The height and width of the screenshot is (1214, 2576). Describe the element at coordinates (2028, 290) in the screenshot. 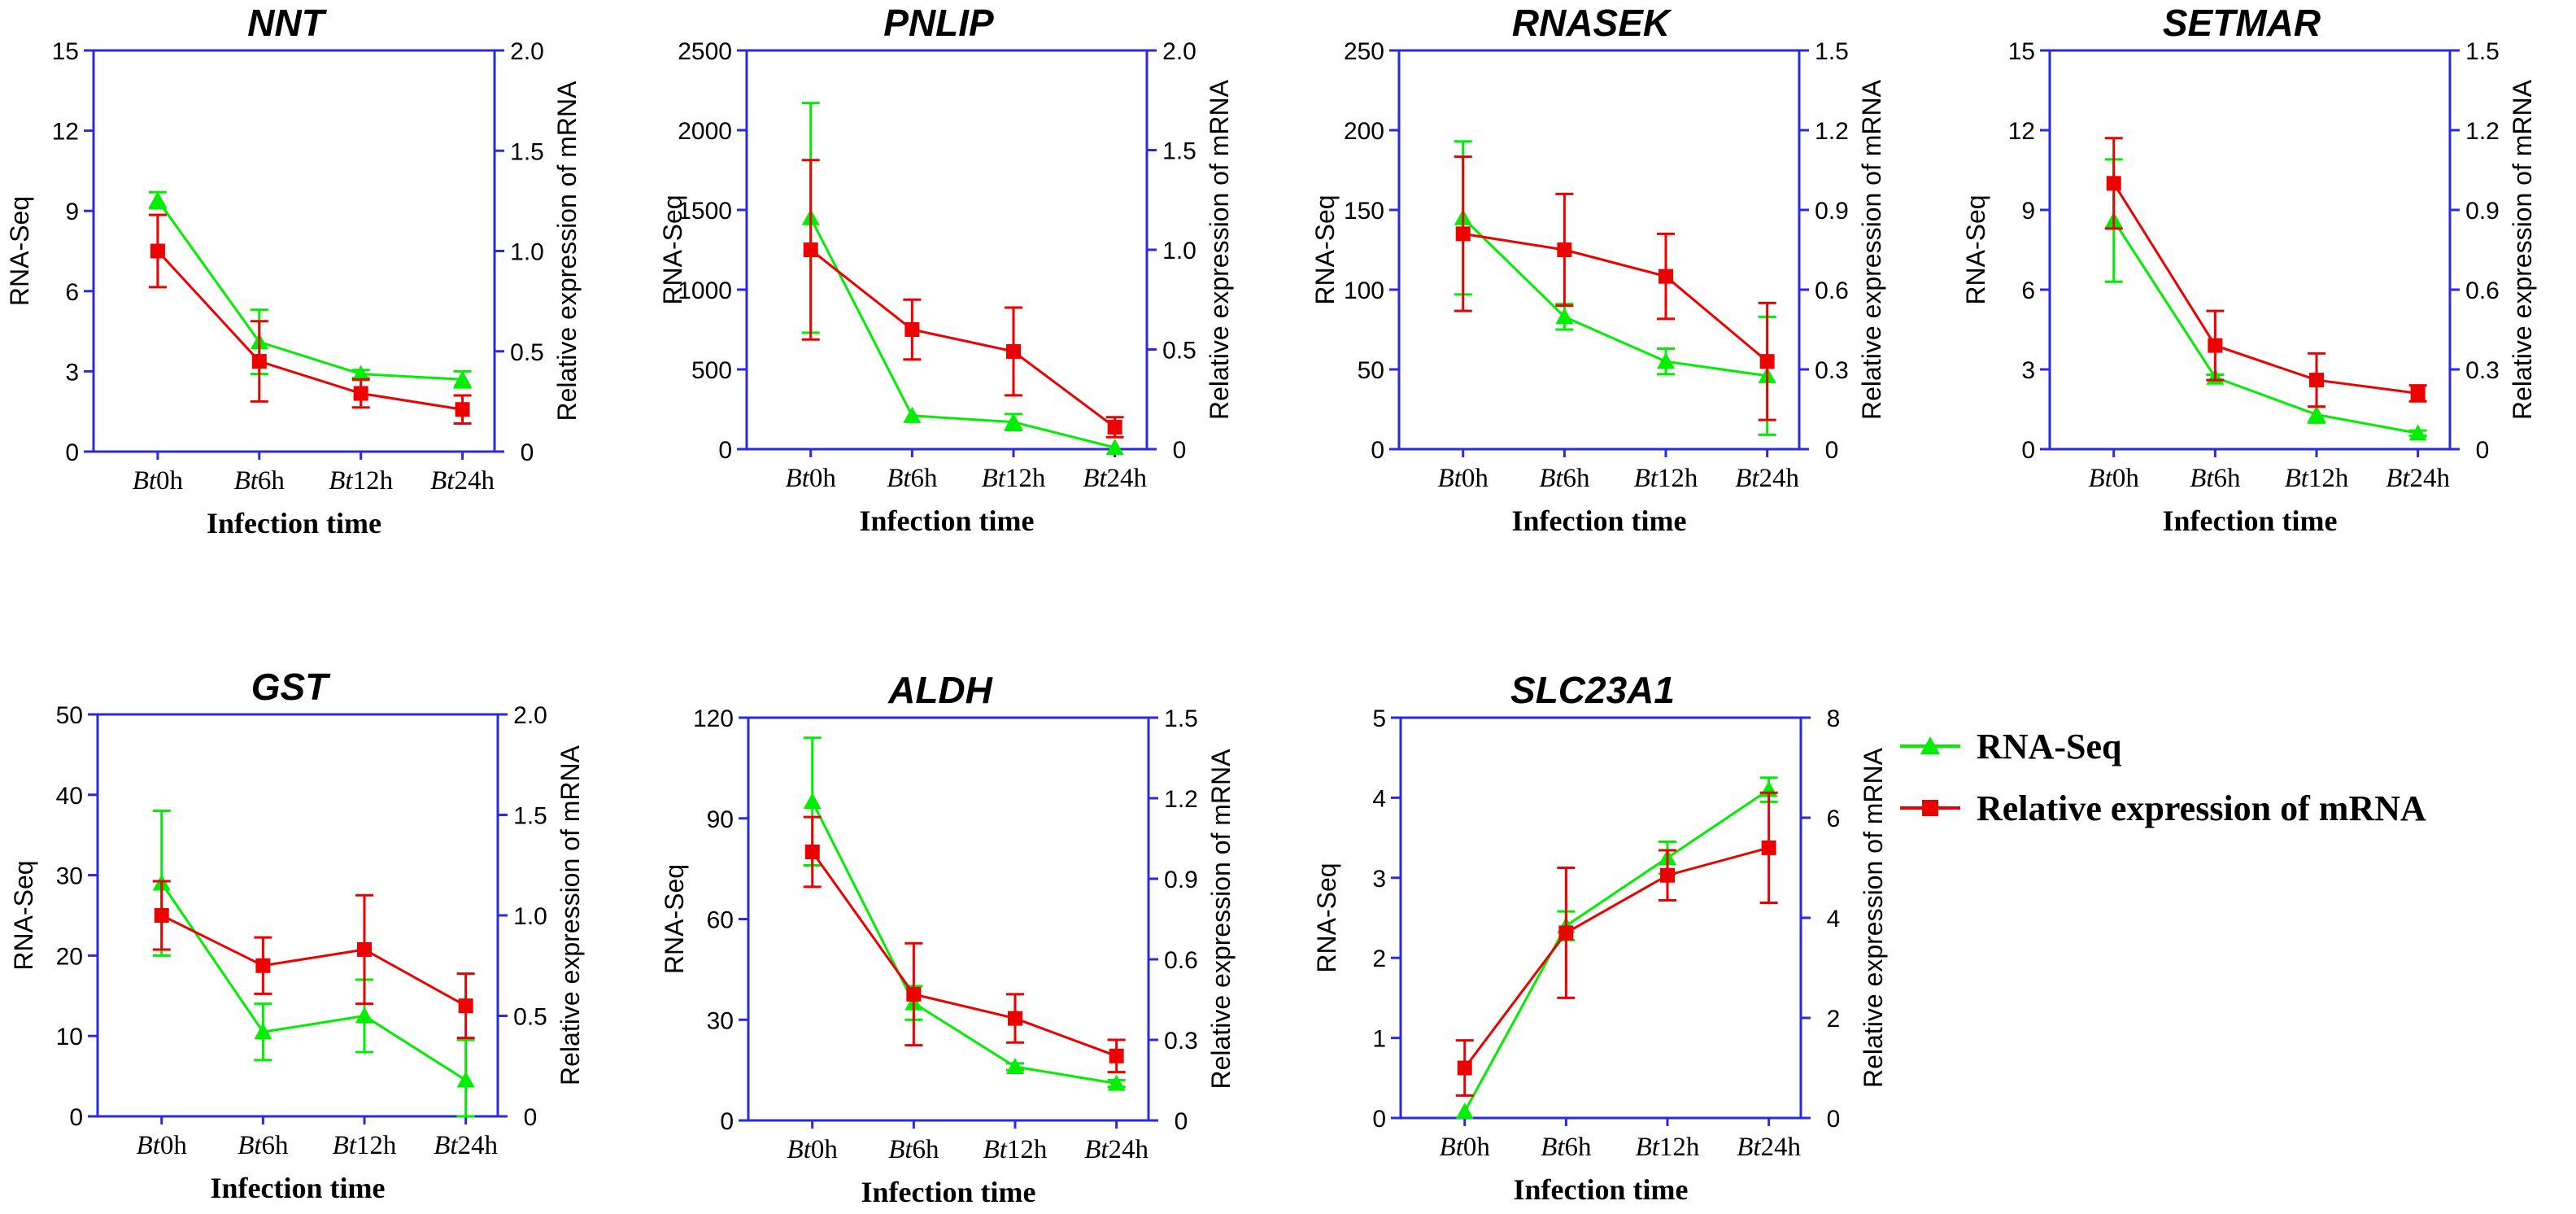

I see `y-tick-label: 6` at that location.